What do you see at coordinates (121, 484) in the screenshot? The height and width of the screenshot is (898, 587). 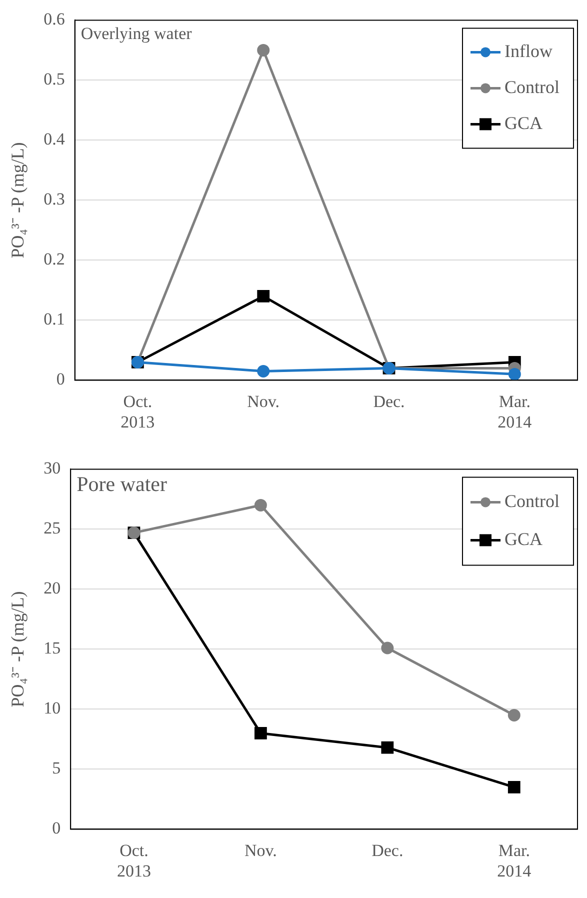 I see `chart-title: Pore water` at bounding box center [121, 484].